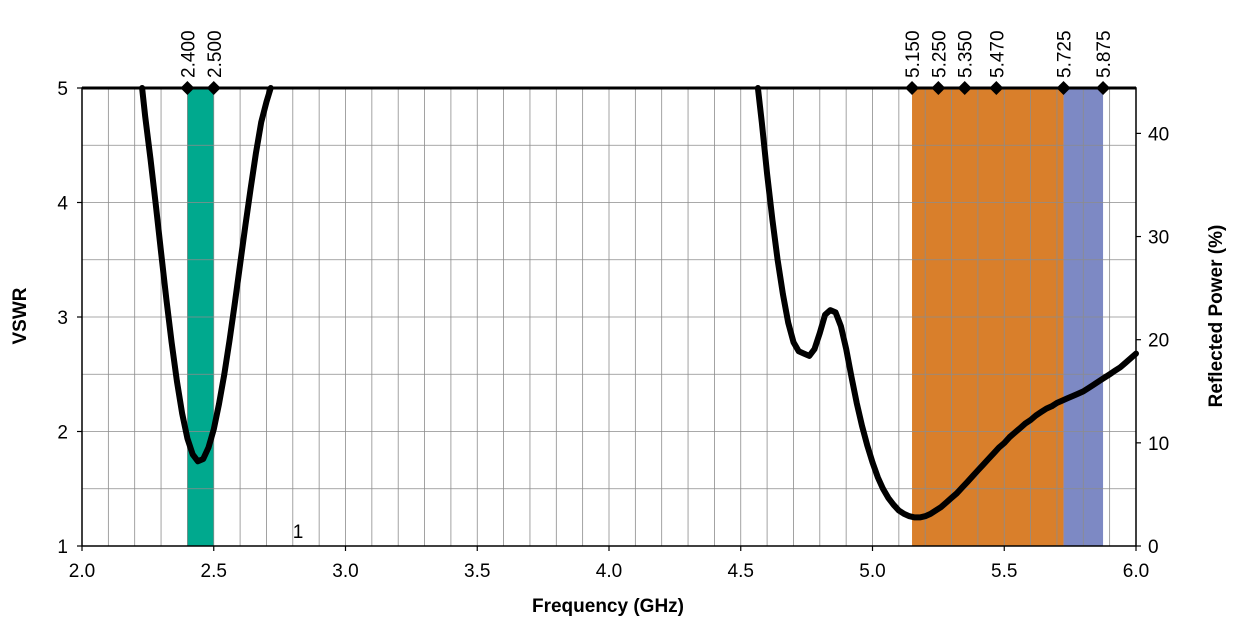 This screenshot has height=622, width=1234. I want to click on x-tick-label: 6.0, so click(1136, 571).